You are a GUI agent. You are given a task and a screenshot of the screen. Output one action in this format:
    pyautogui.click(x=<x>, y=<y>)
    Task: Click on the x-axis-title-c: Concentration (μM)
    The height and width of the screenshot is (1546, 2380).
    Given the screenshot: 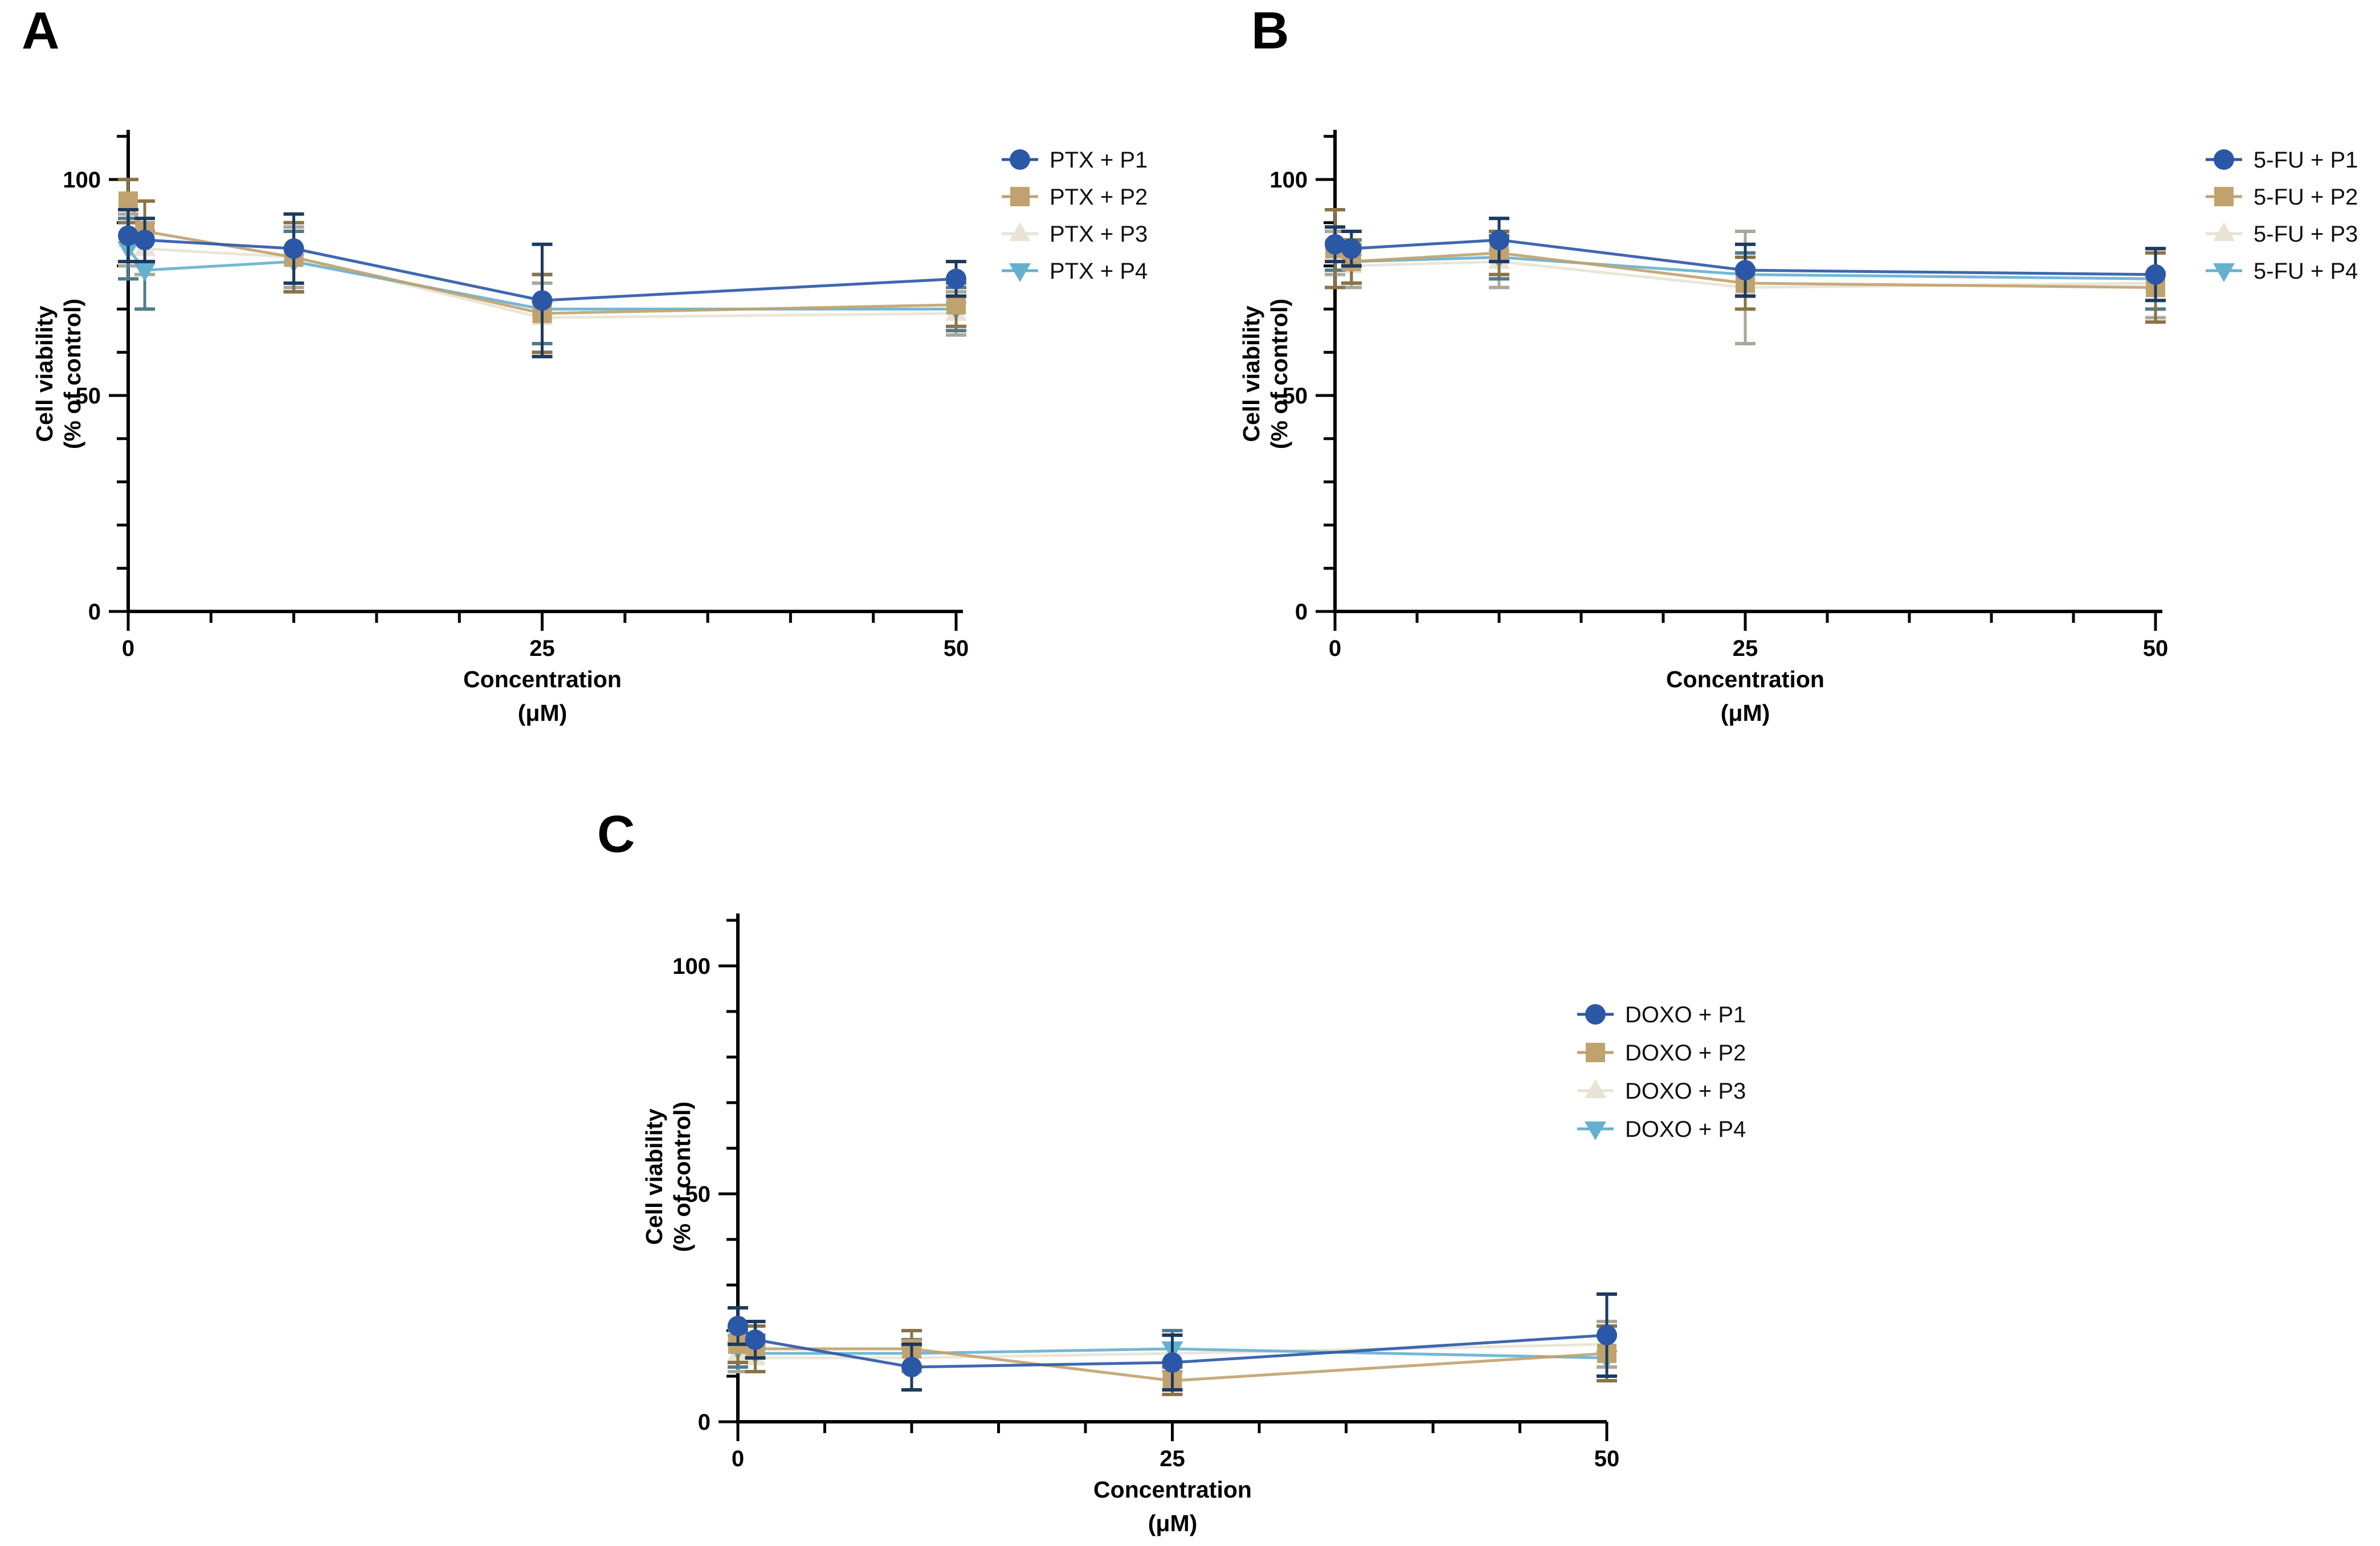 What is the action you would take?
    pyautogui.click(x=1172, y=1507)
    